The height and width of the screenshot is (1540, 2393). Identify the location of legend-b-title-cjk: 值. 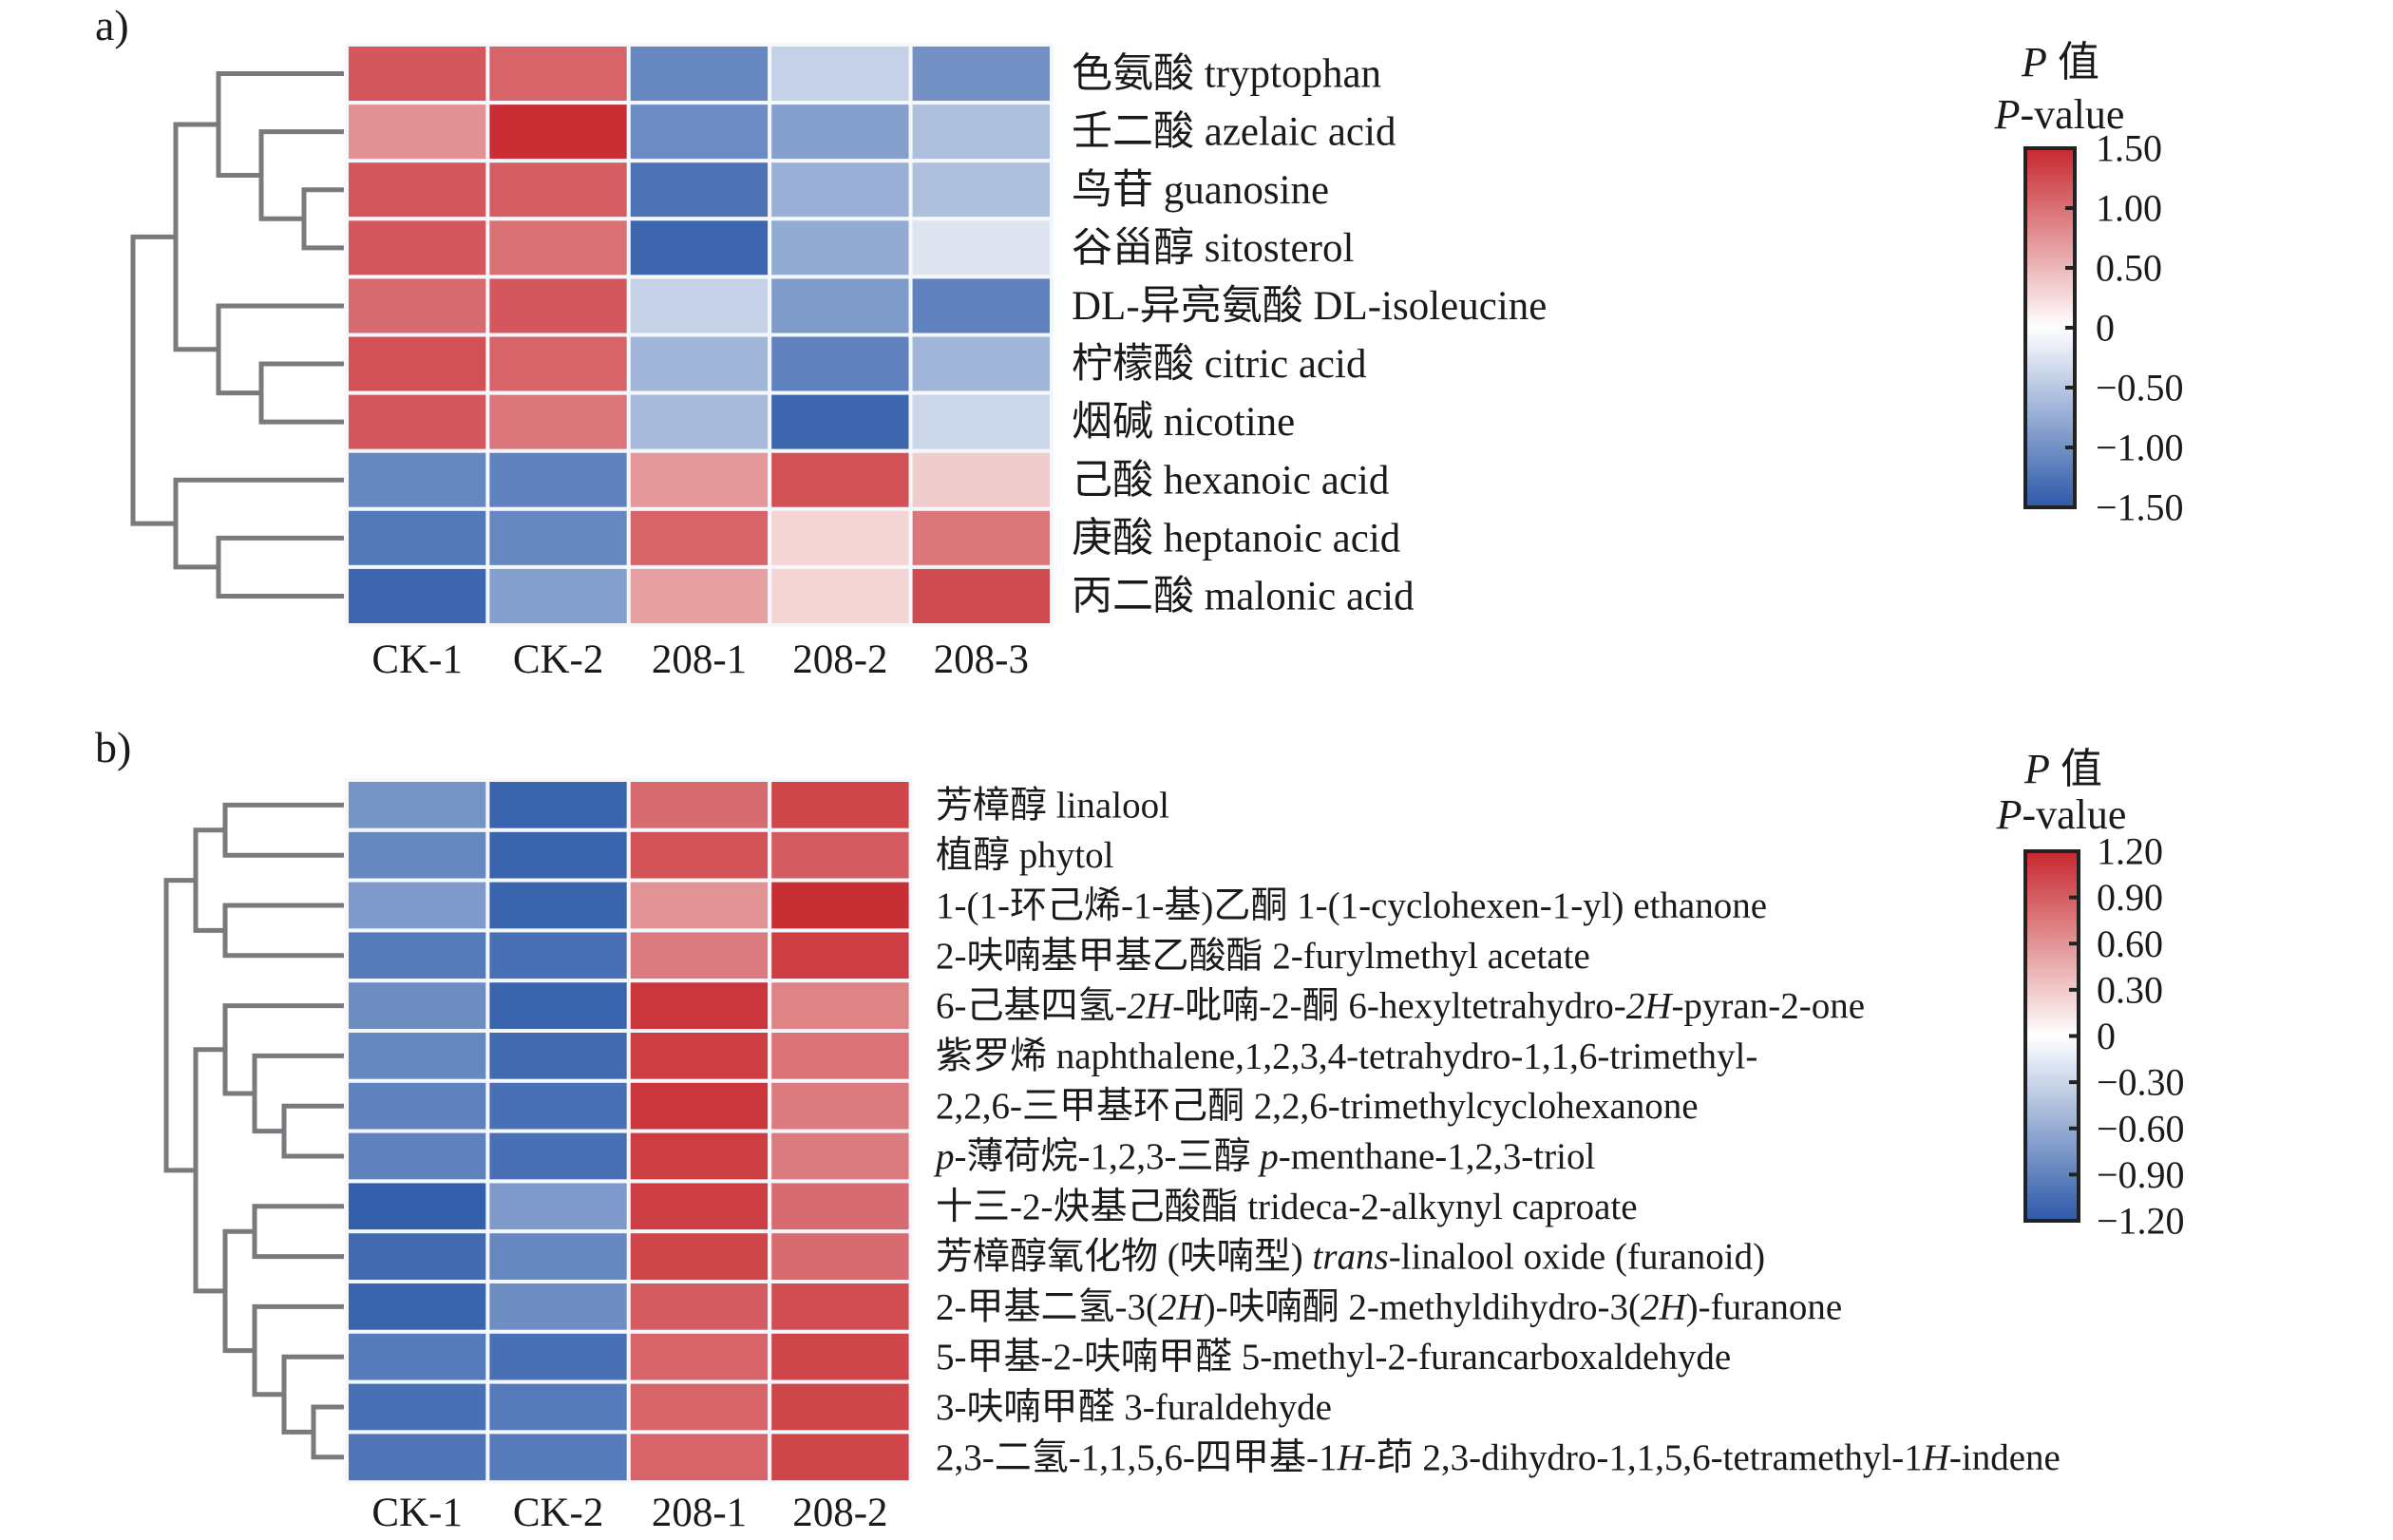
(2076, 769).